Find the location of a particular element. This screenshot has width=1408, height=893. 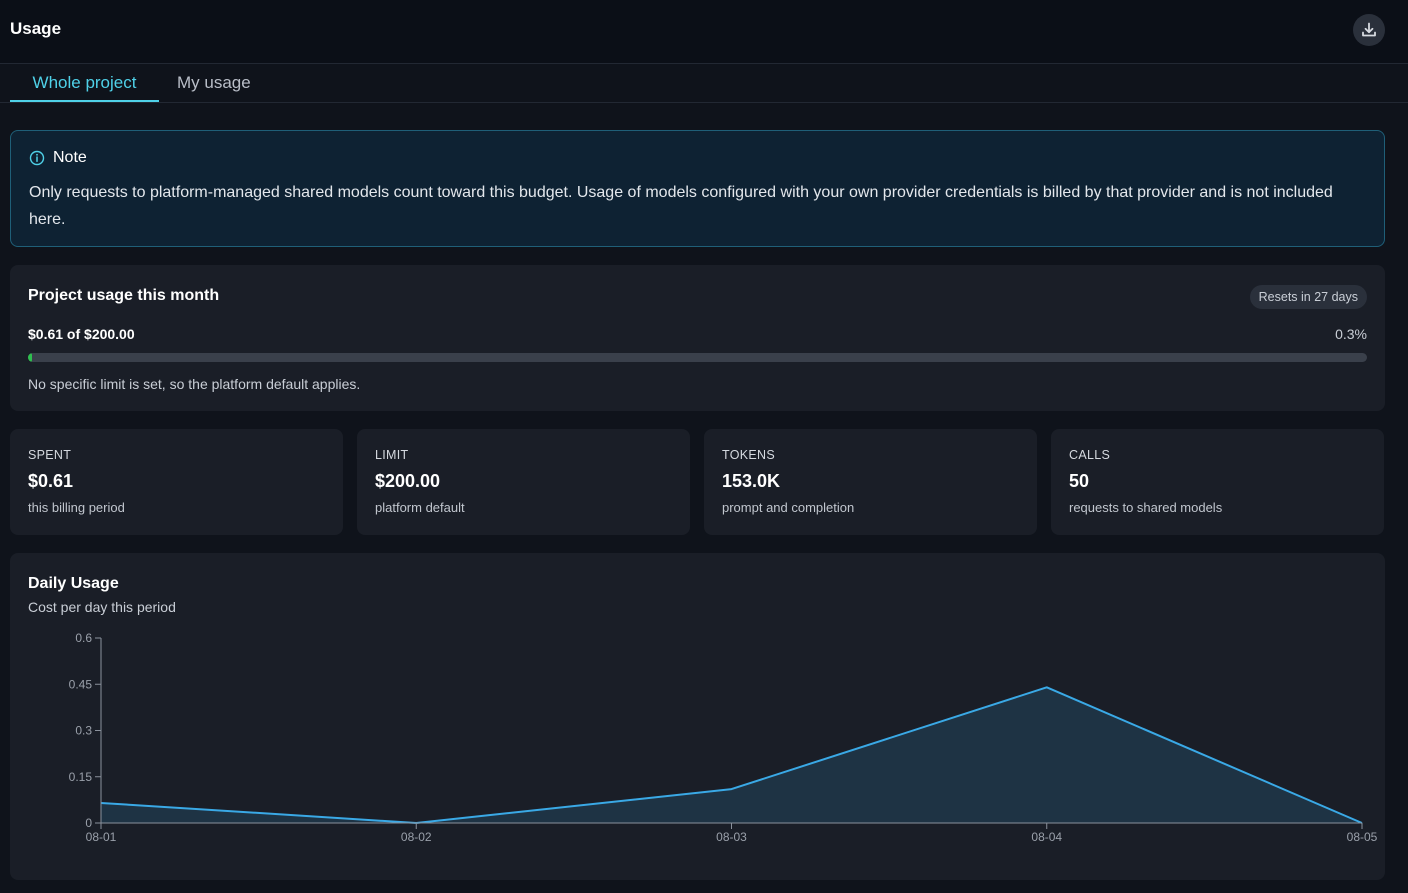

usage-amount: $0.61 of $200.00 is located at coordinates (81, 334).